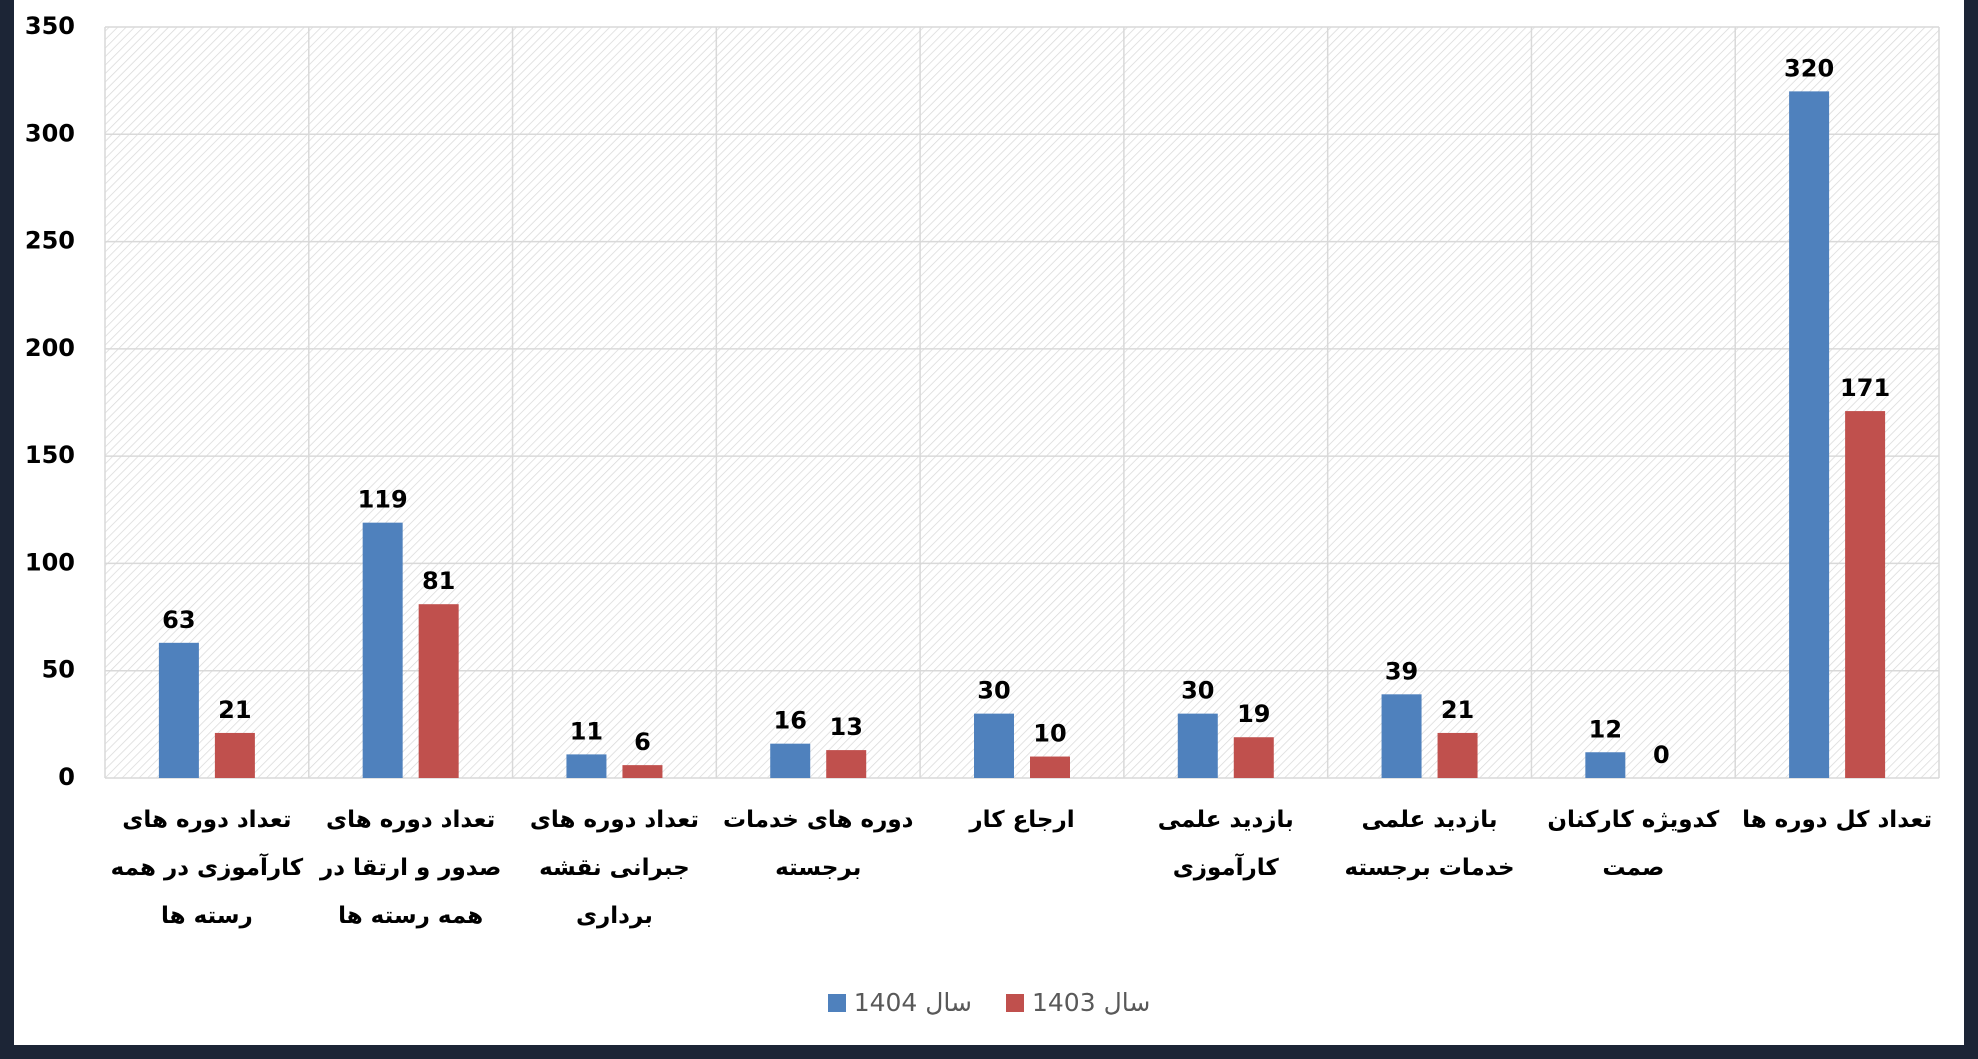  Describe the element at coordinates (1809, 68) in the screenshot. I see `data-label: 320` at that location.